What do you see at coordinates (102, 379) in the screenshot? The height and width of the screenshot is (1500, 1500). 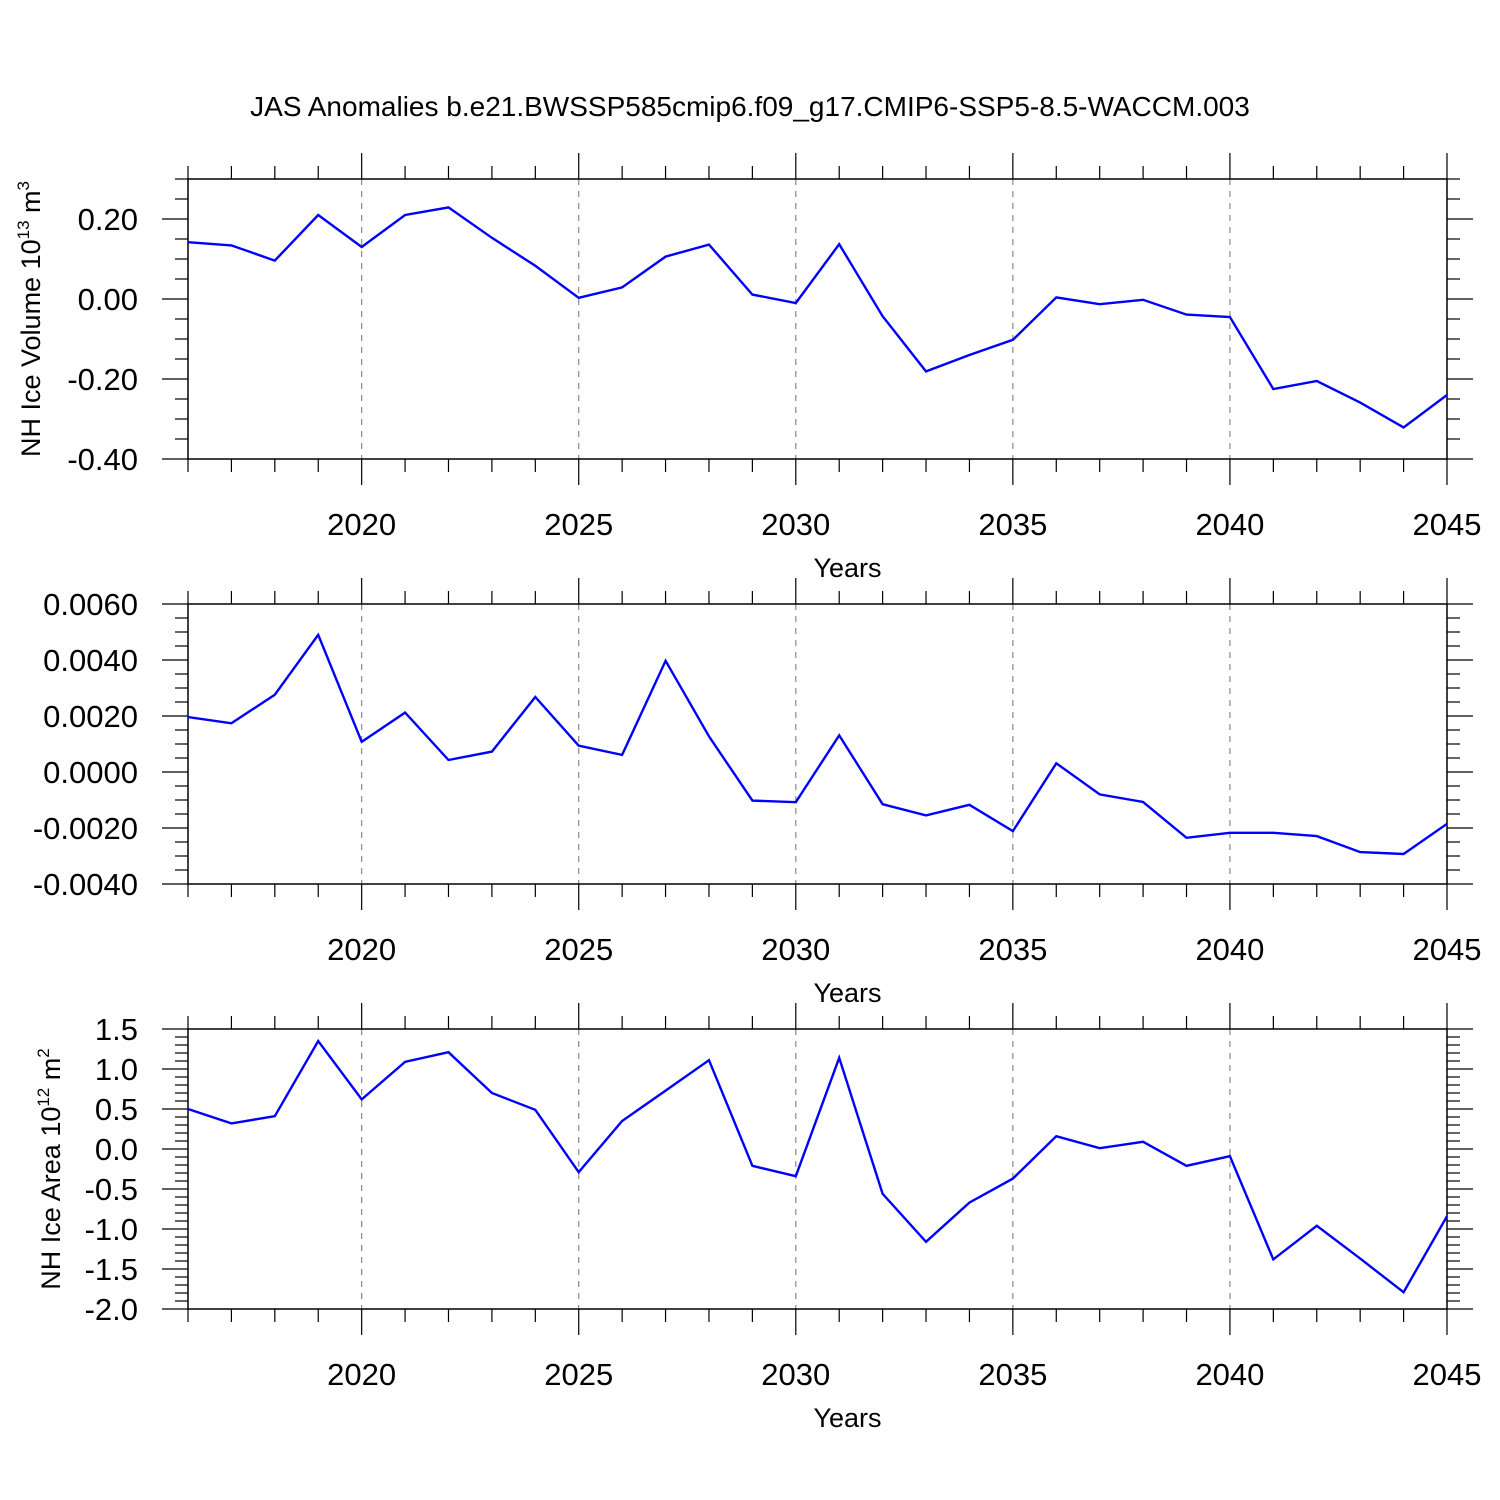 I see `y-tick-label: -0.20` at bounding box center [102, 379].